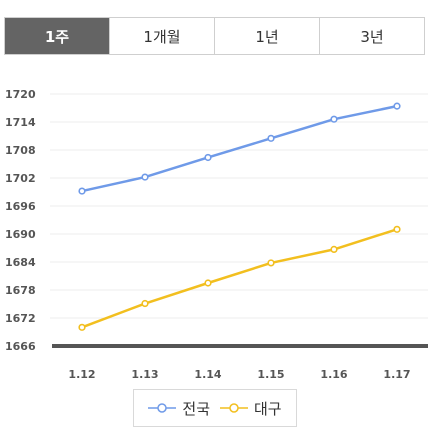 Image resolution: width=439 pixels, height=445 pixels. I want to click on tab-1-month: 1개월, so click(161, 36).